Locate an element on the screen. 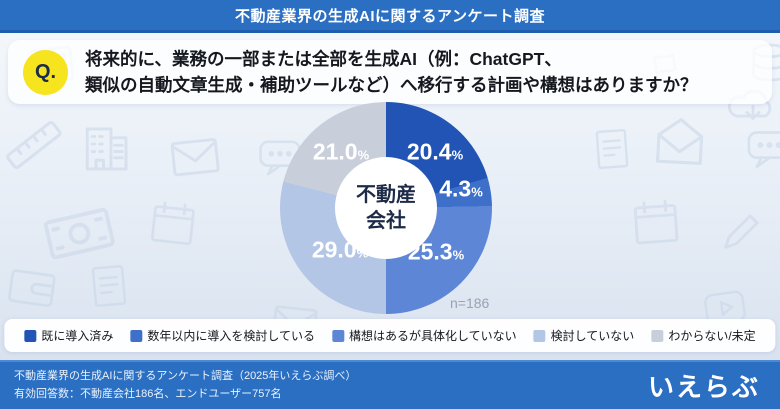 This screenshot has height=409, width=780. slice-percentage-label: 4.3% is located at coordinates (461, 188).